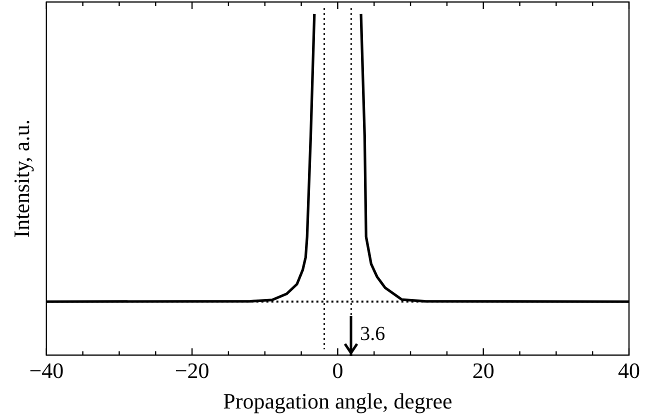 This screenshot has height=420, width=665. I want to click on x-tick-label: 0, so click(338, 371).